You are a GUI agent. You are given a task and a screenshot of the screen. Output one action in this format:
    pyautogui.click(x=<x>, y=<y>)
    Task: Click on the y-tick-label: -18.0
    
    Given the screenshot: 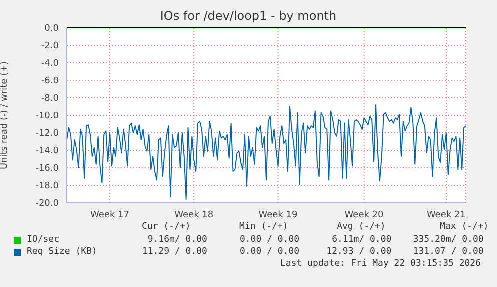 What is the action you would take?
    pyautogui.click(x=48, y=187)
    